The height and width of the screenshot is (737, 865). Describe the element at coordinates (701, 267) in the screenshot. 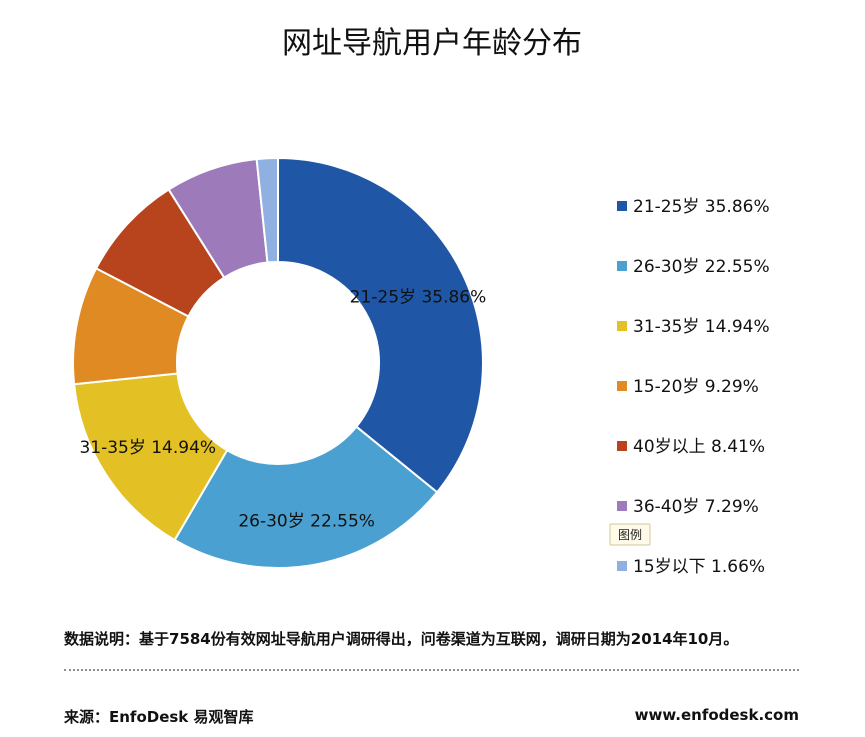

I see `legend-label-26-30岁: 26-30岁 22.55%` at that location.